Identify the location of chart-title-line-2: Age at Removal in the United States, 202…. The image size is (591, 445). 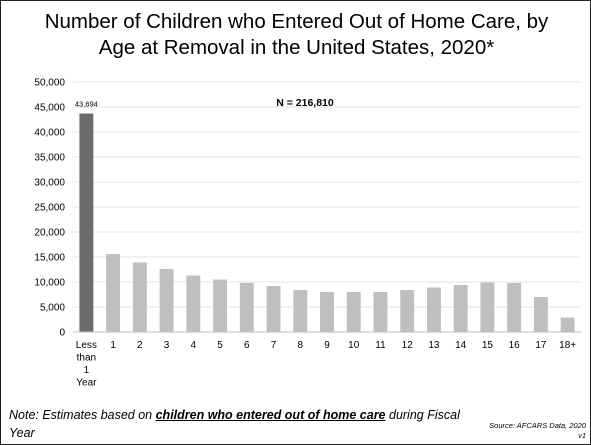
(296, 47).